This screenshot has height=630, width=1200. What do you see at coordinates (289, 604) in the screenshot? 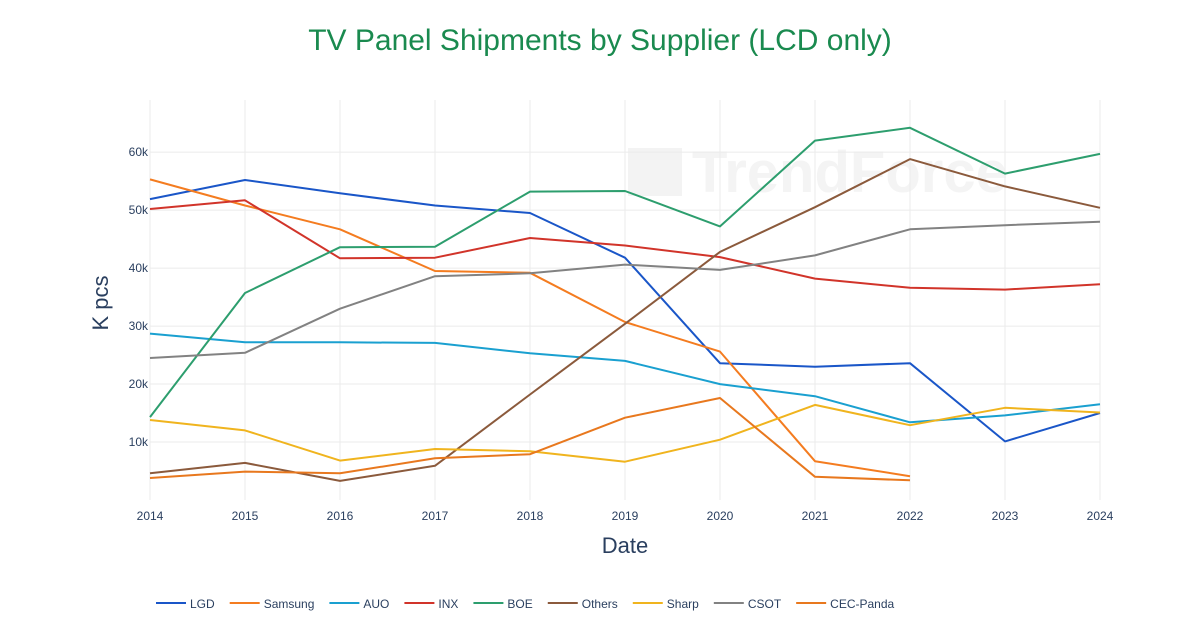
I see `legend-label: Samsung` at bounding box center [289, 604].